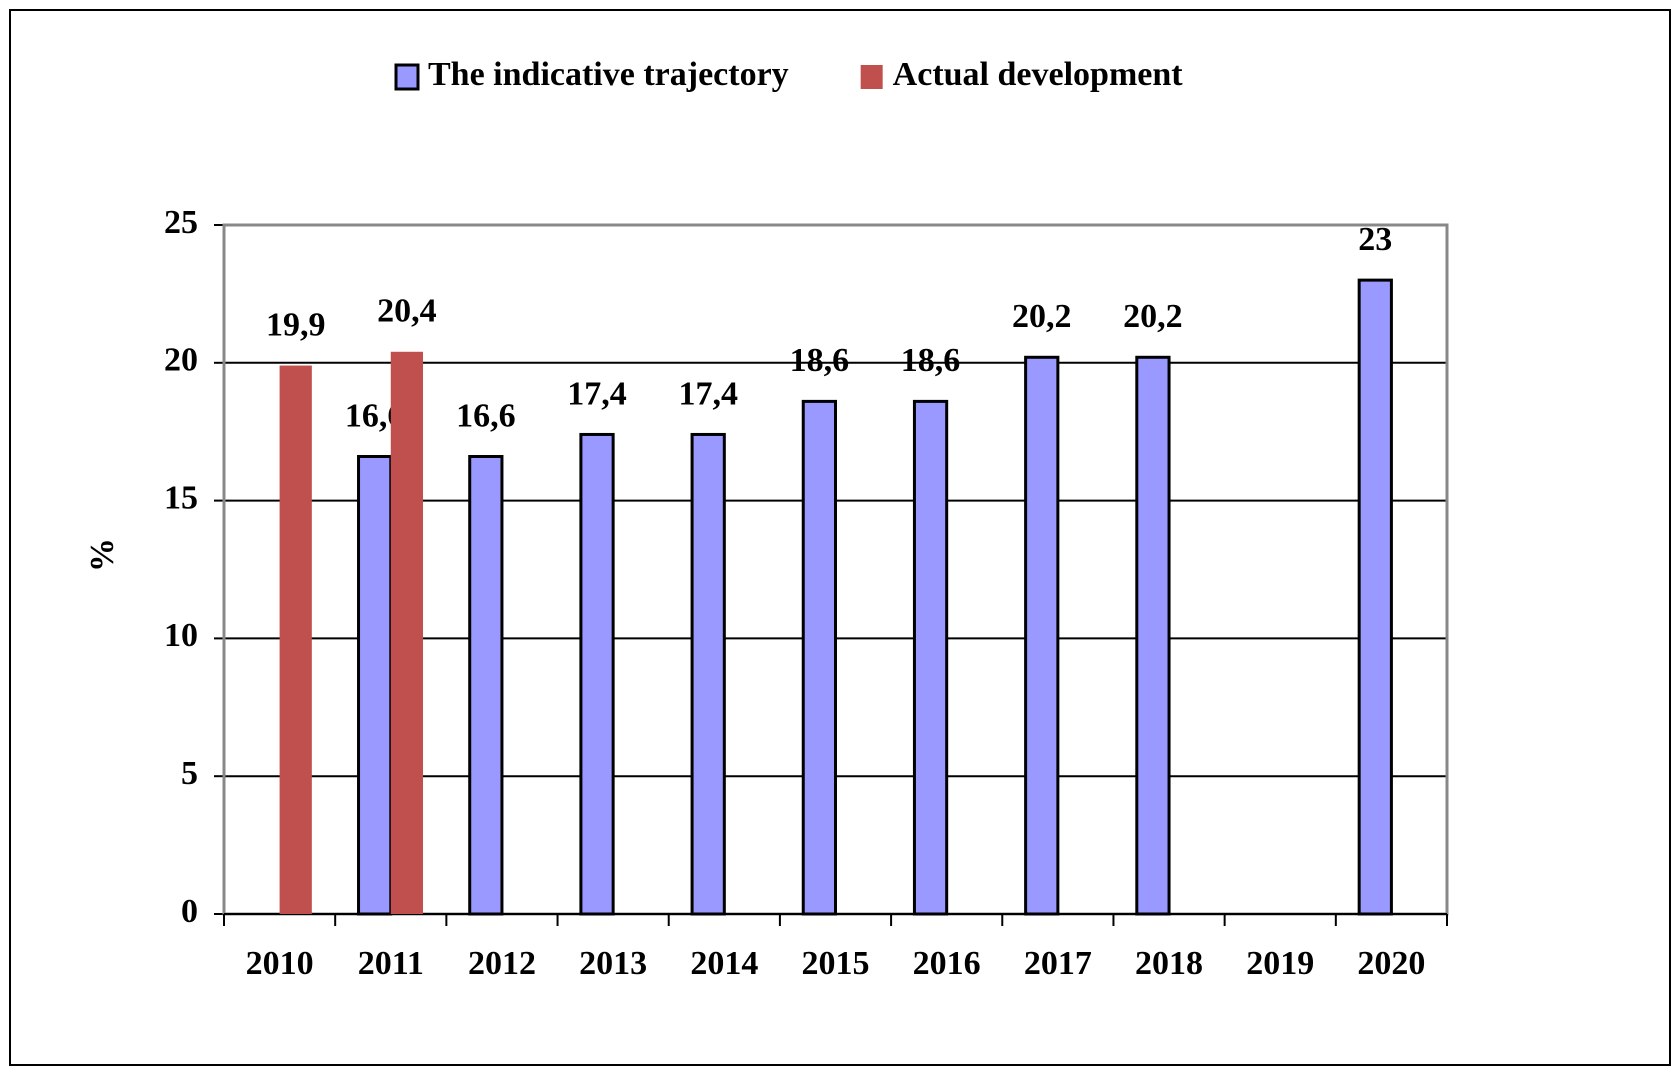 The width and height of the screenshot is (1673, 1068). What do you see at coordinates (1391, 963) in the screenshot?
I see `x-tick-label: 2020` at bounding box center [1391, 963].